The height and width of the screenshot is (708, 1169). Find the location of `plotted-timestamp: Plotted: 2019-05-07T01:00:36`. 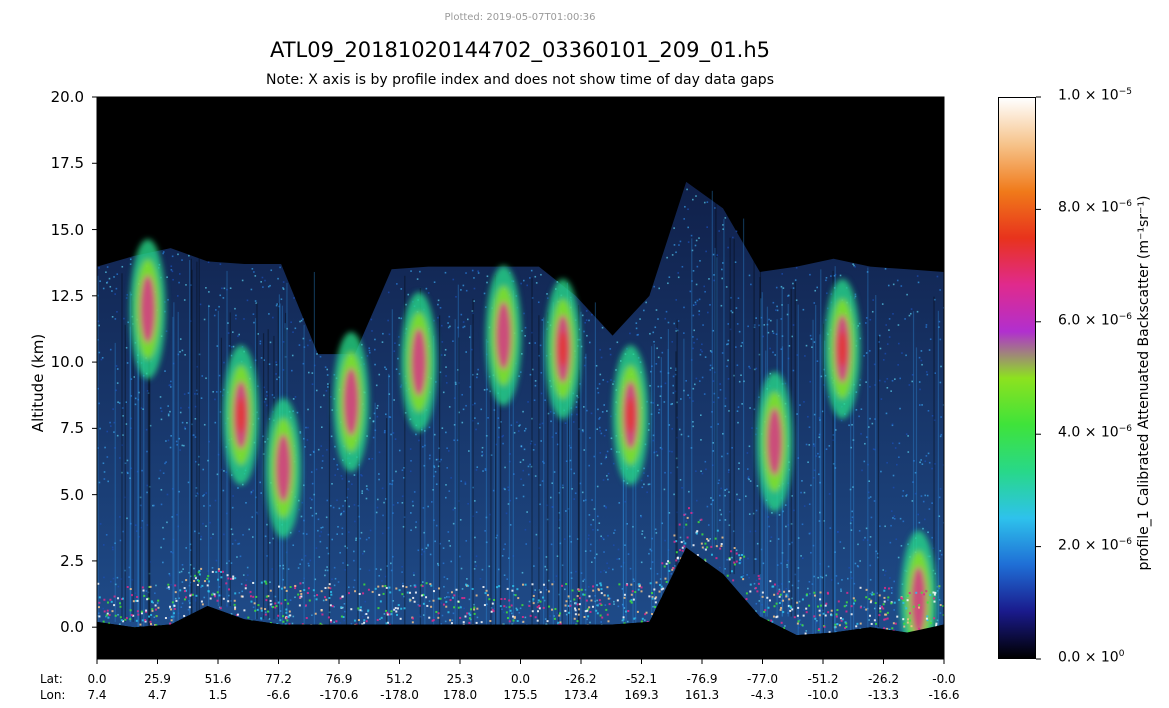

plotted-timestamp: Plotted: 2019-05-07T01:00:36 is located at coordinates (520, 17).